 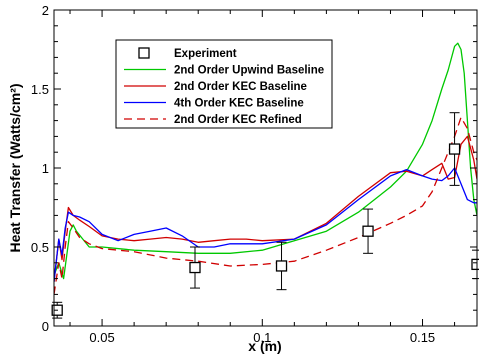 What do you see at coordinates (262, 337) in the screenshot?
I see `x-tick-label: 0.1` at bounding box center [262, 337].